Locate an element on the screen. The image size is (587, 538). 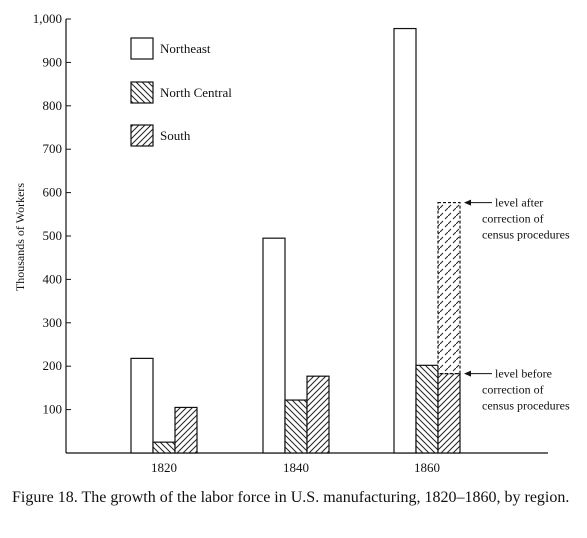
bar-south-1860-corrected is located at coordinates (449, 288).